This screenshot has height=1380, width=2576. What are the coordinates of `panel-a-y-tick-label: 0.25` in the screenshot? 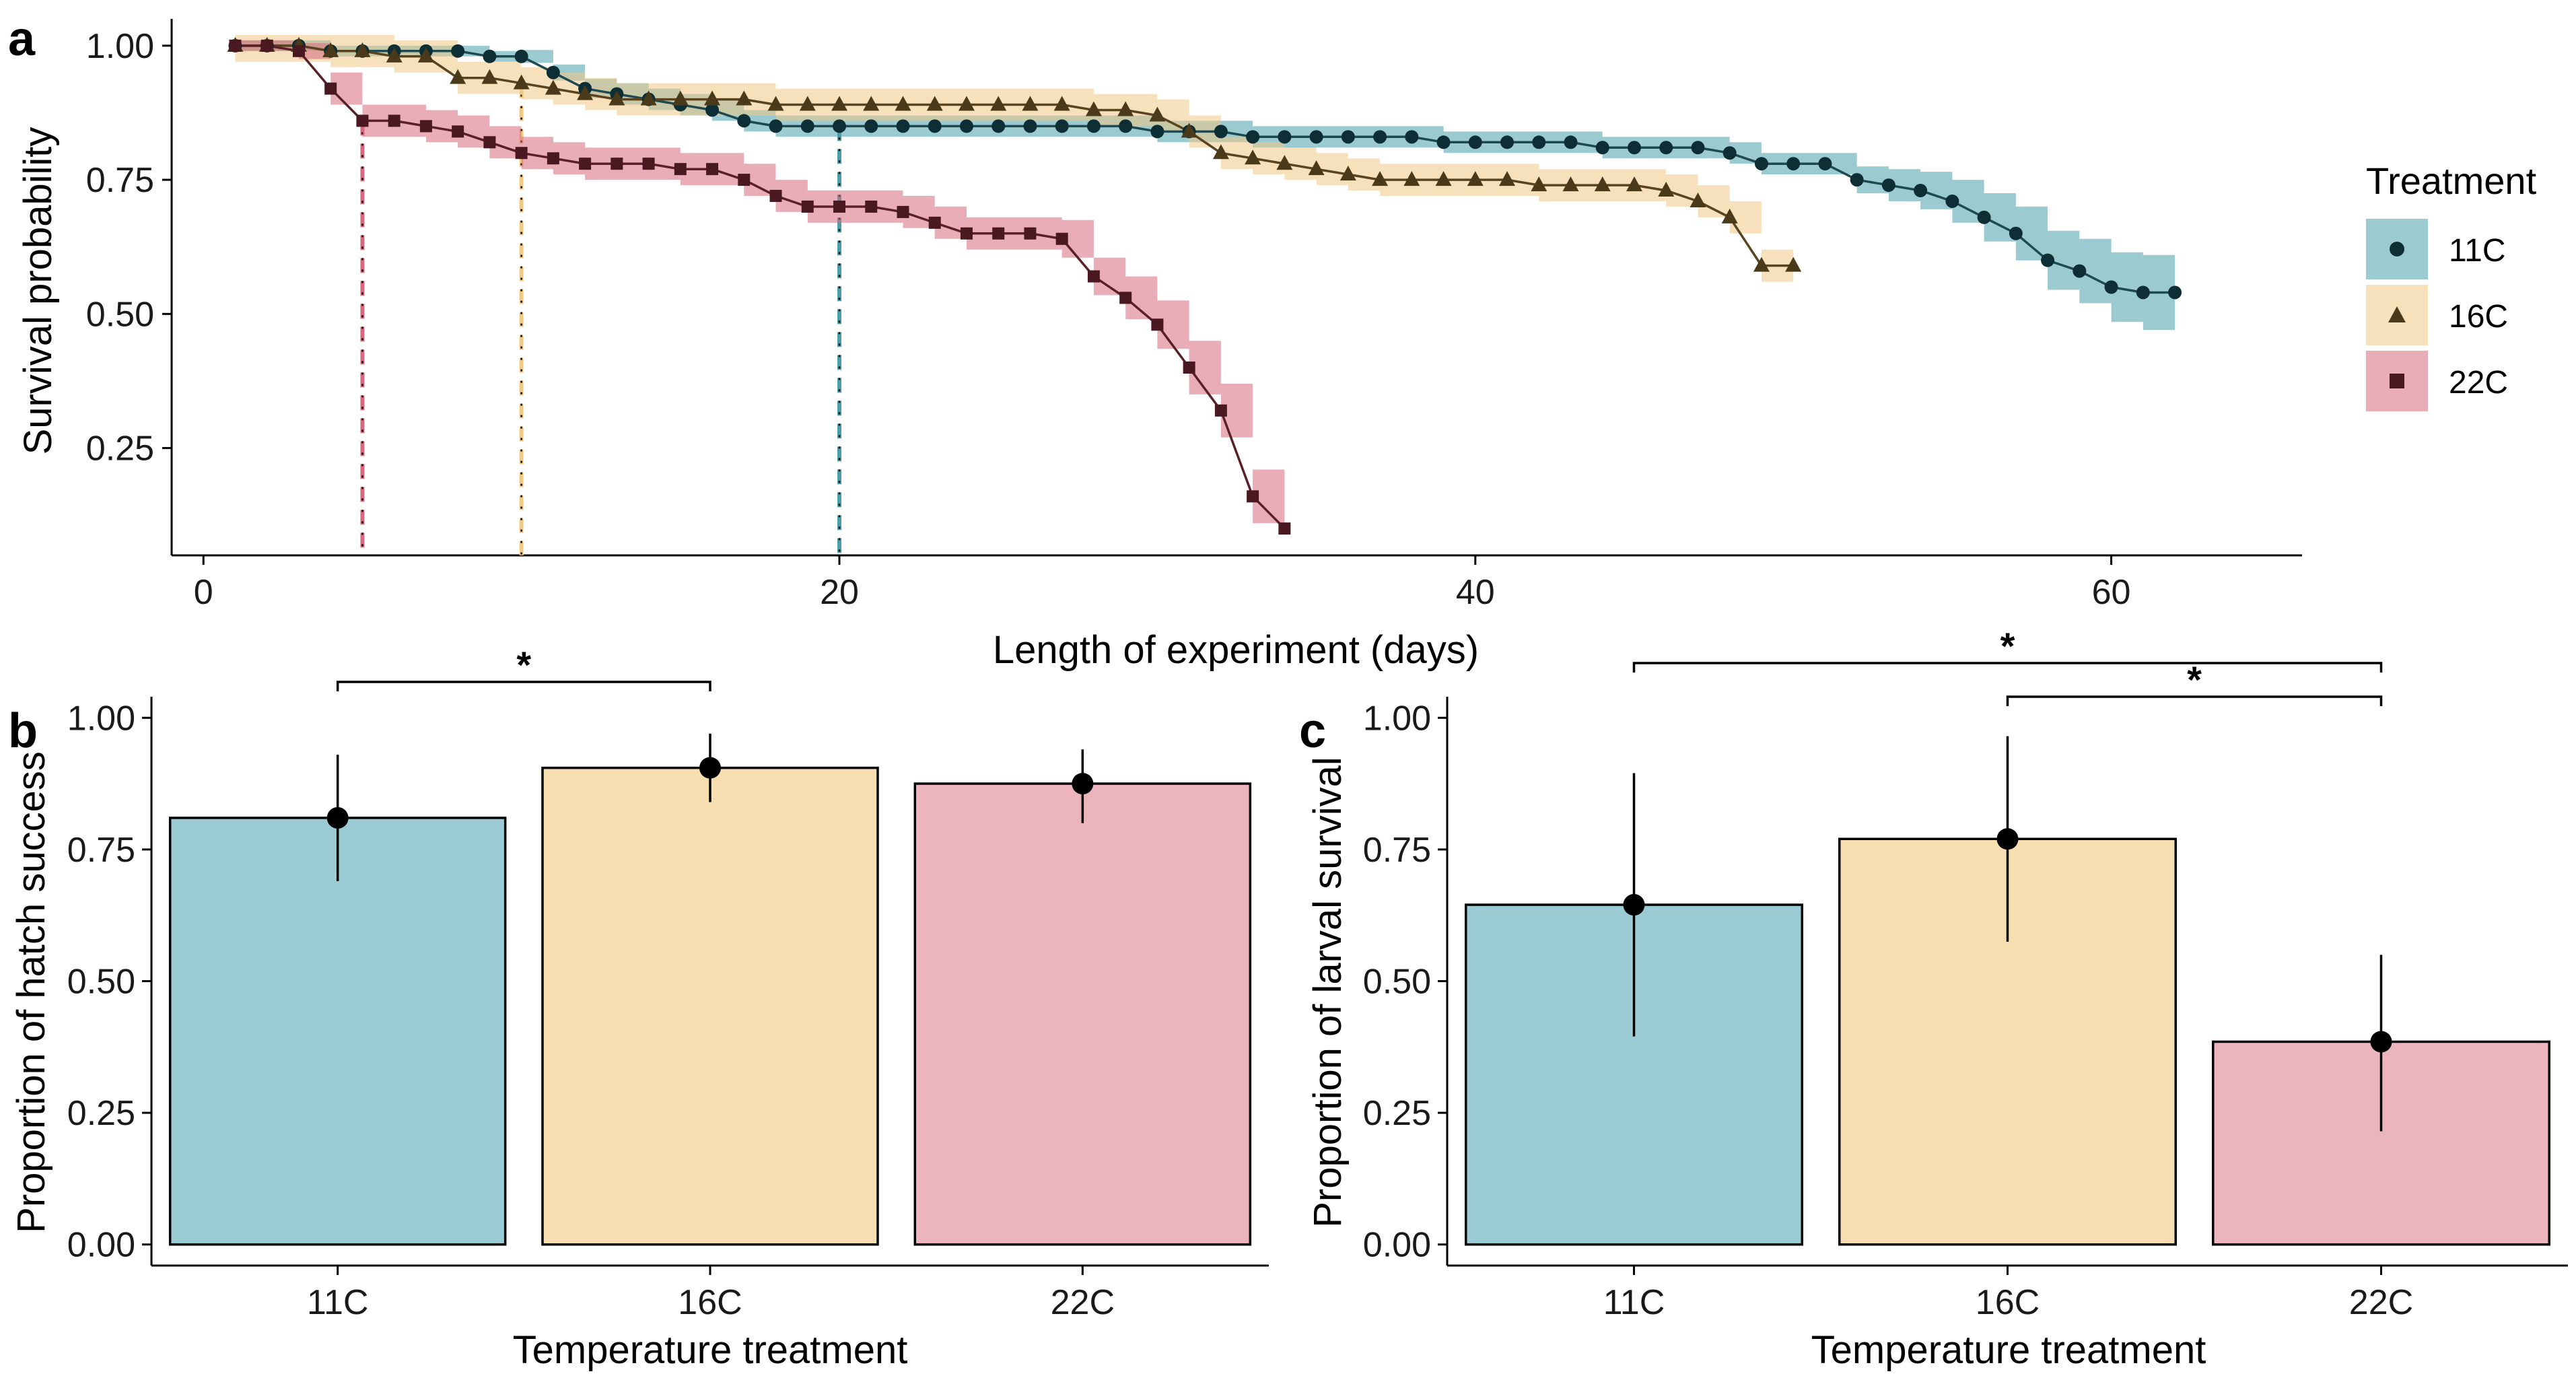 It's located at (120, 449).